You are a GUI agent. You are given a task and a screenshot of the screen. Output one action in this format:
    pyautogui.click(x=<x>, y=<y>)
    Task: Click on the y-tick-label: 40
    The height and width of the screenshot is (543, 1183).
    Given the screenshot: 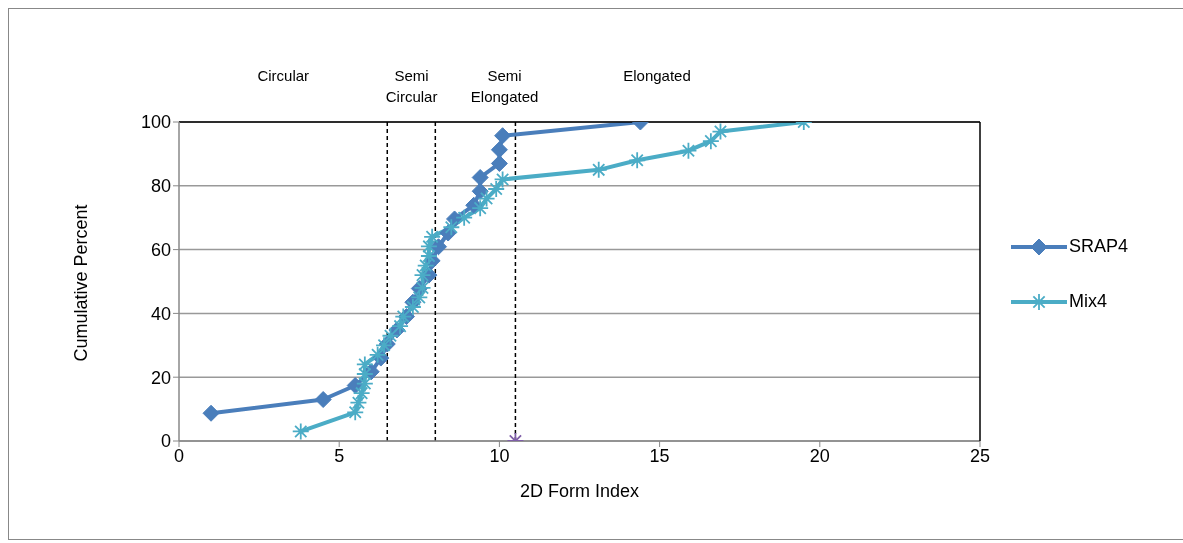 What is the action you would take?
    pyautogui.click(x=160, y=313)
    